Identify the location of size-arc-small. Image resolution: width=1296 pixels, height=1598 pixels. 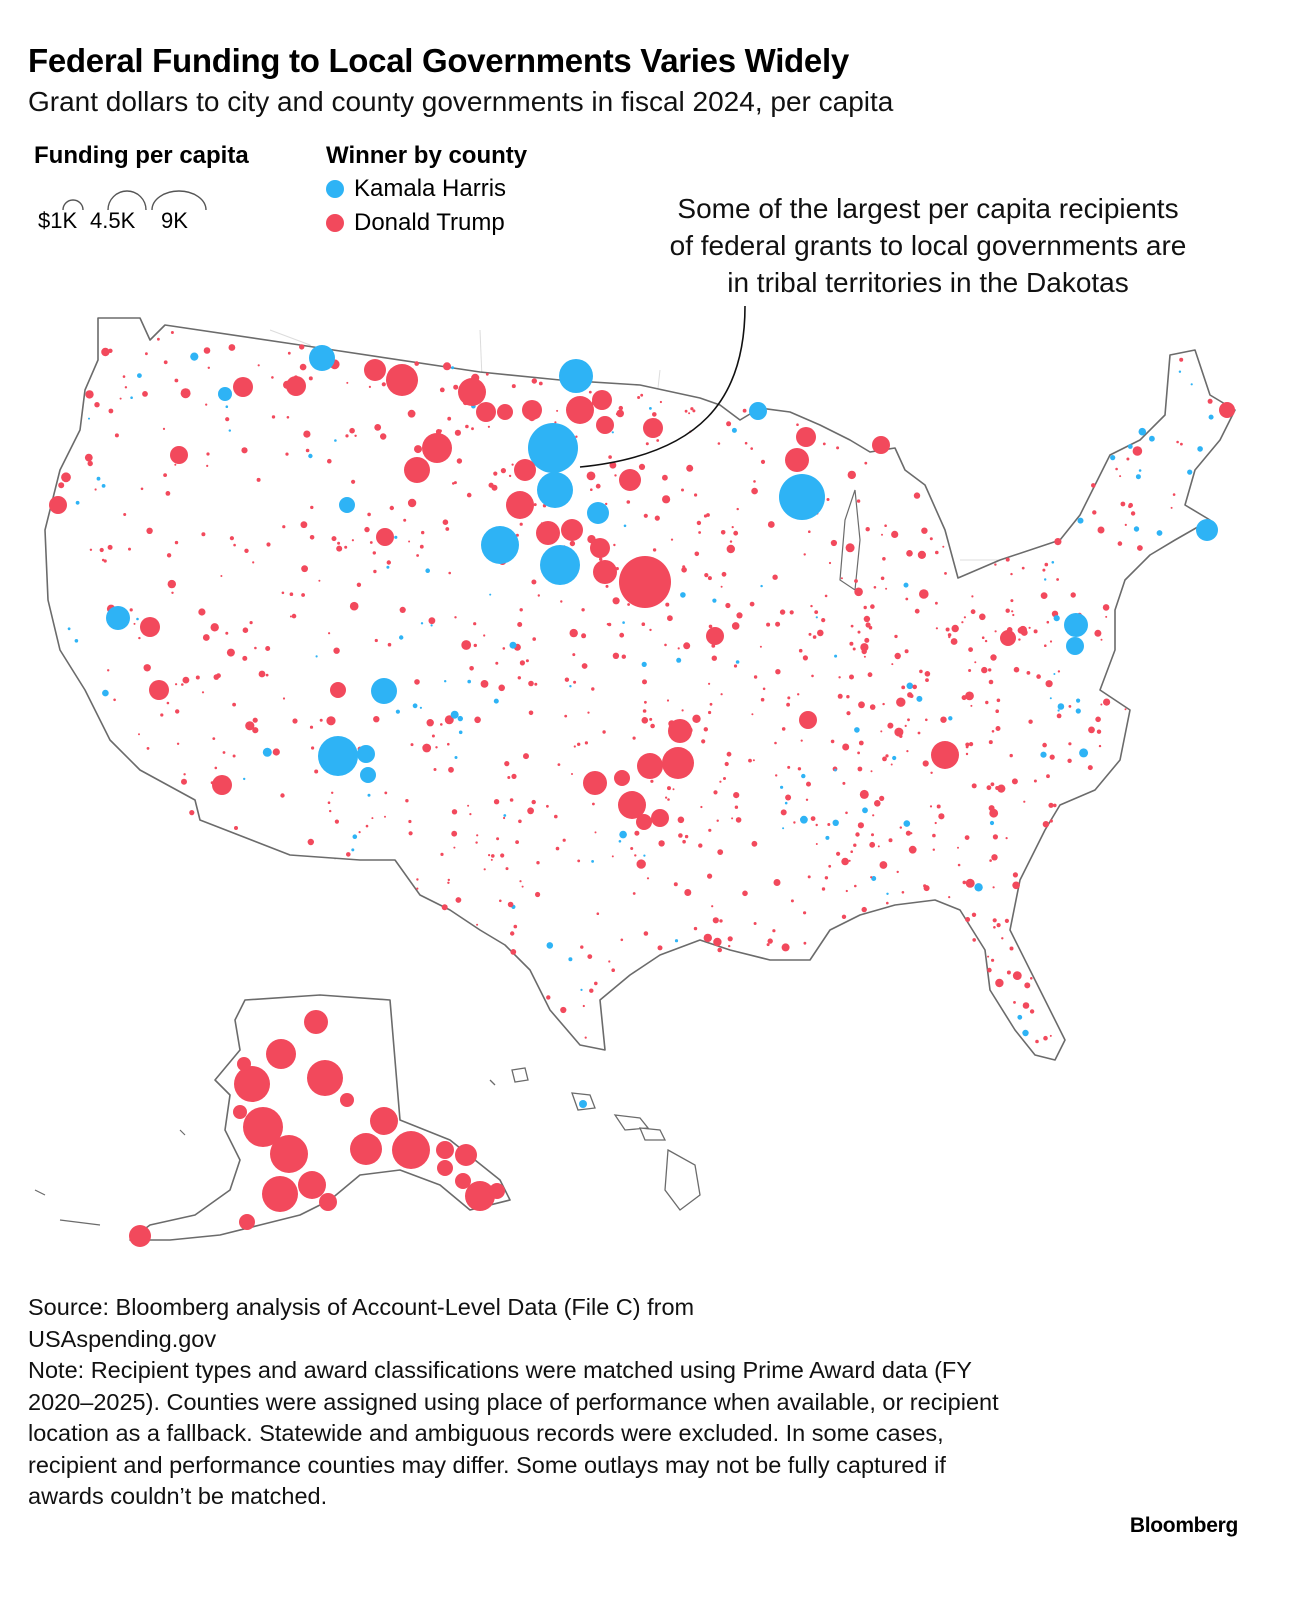
(73, 205).